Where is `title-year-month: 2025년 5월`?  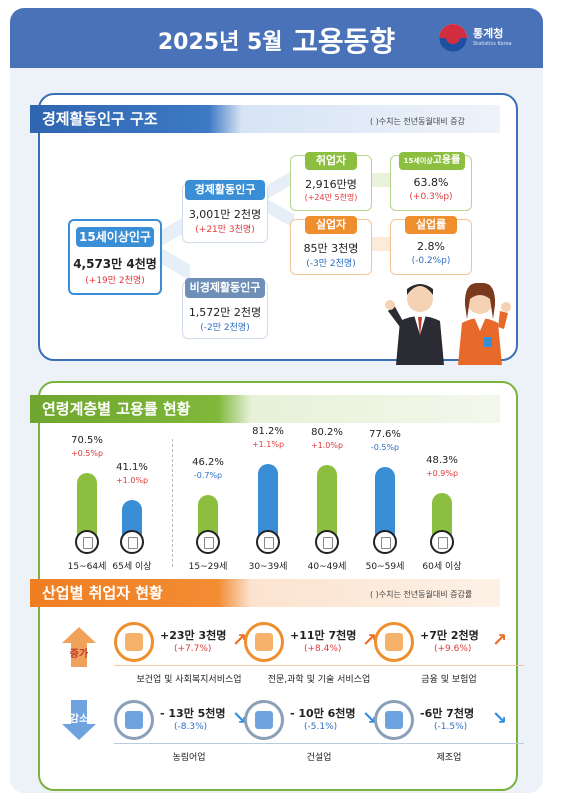 title-year-month: 2025년 5월 is located at coordinates (220, 42).